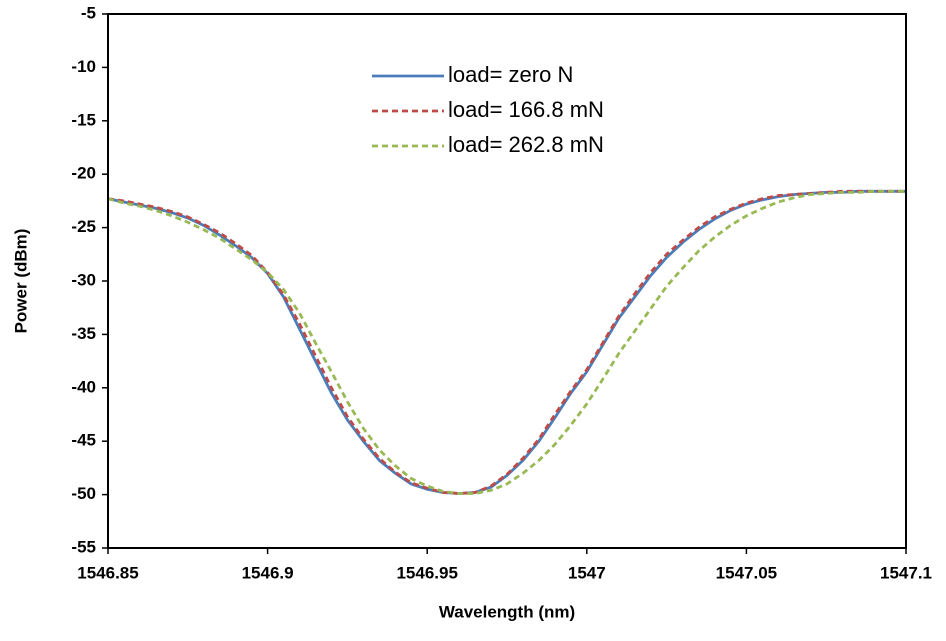  I want to click on y-tick-label: -40, so click(83, 386).